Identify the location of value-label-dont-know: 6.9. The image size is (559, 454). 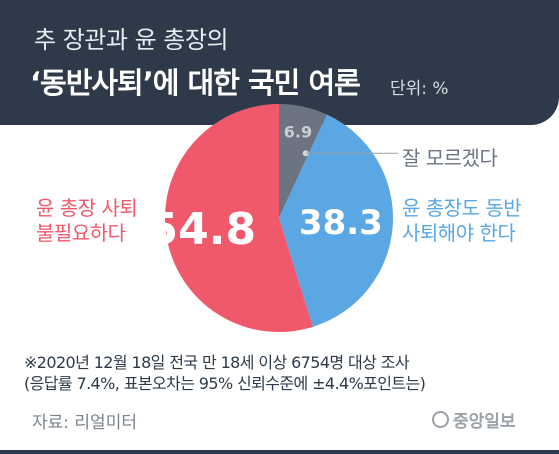
(298, 132).